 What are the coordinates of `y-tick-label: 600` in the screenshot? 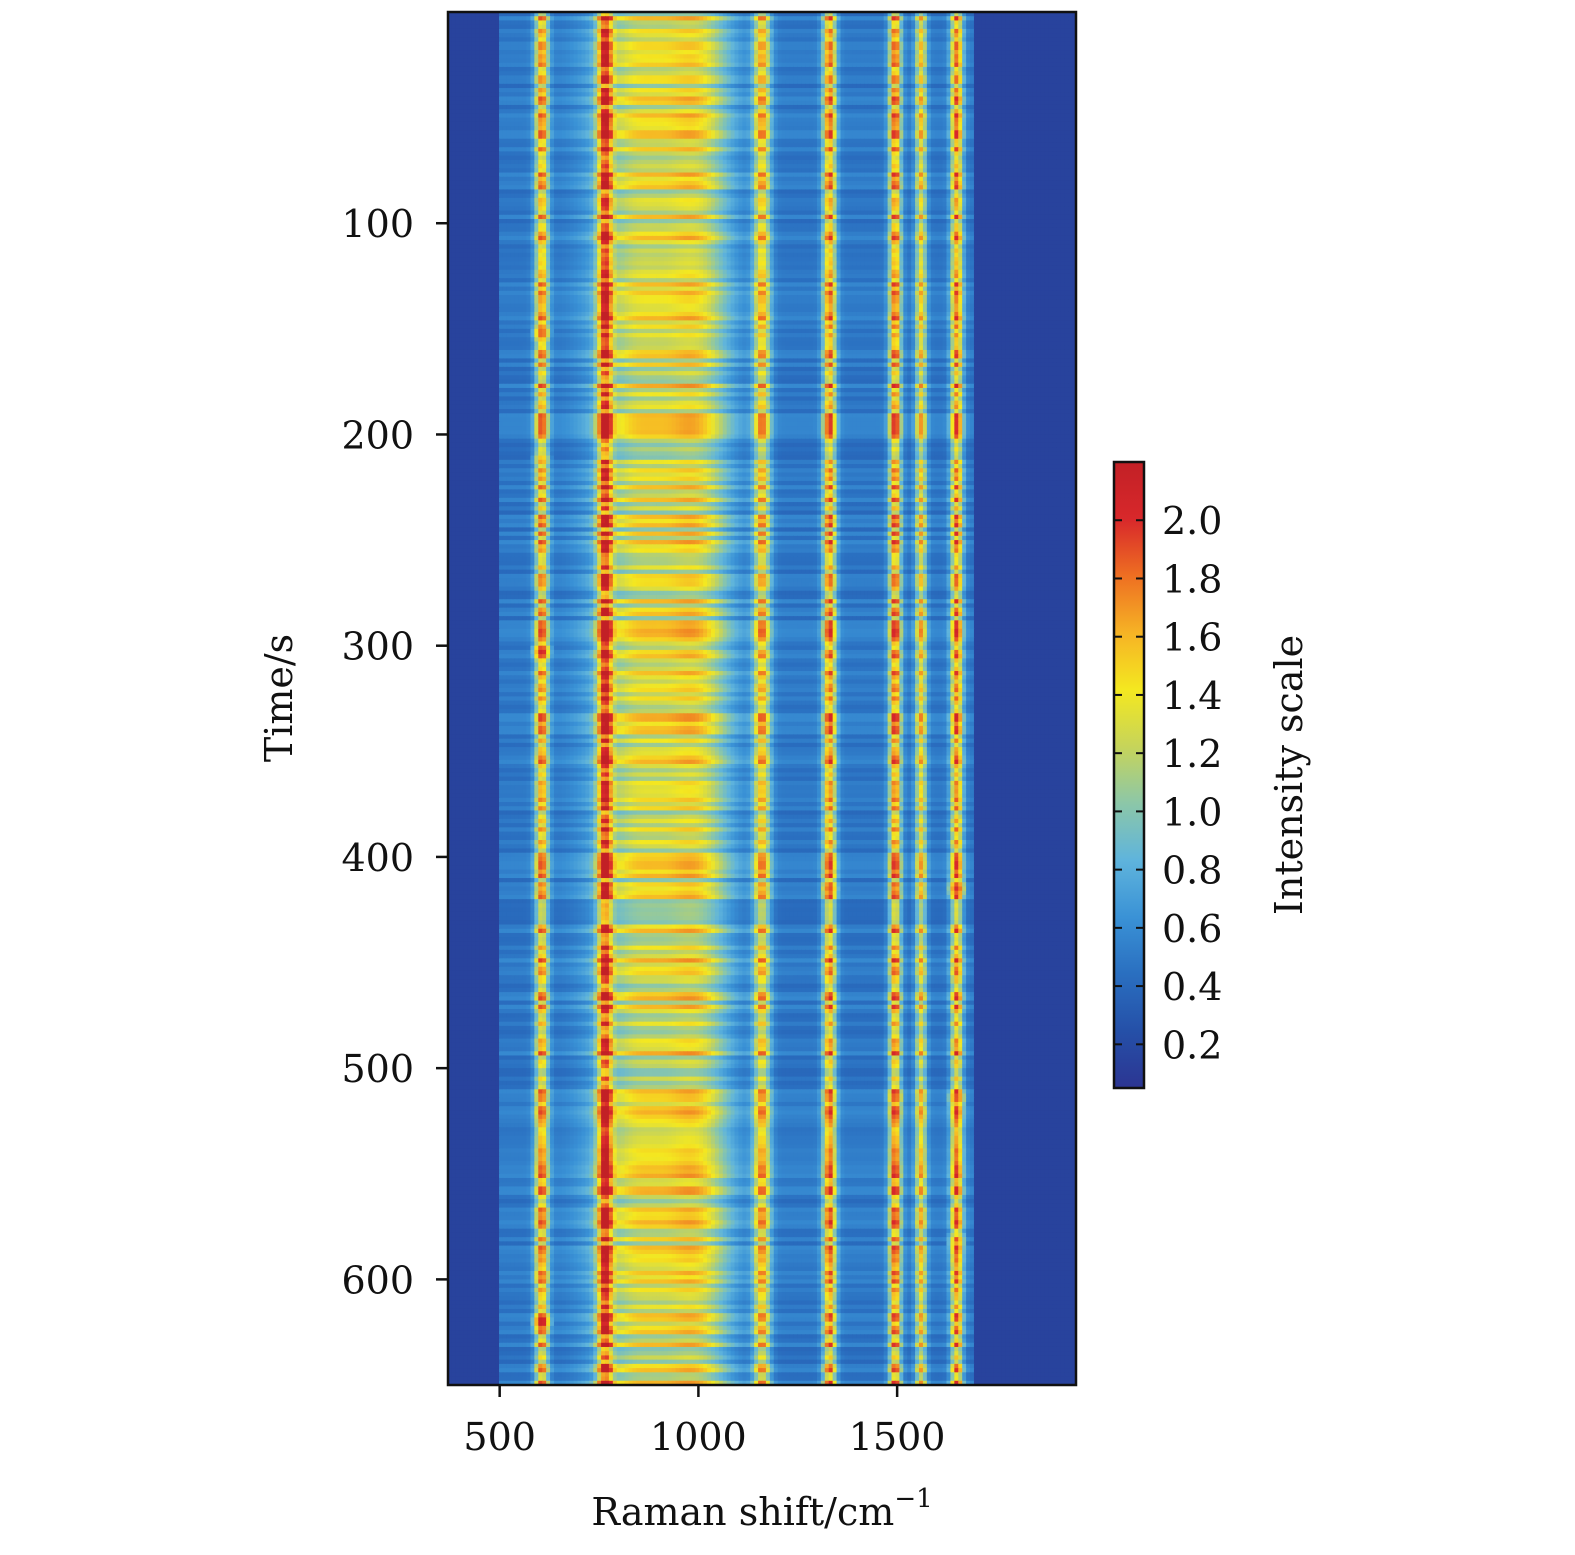 It's located at (377, 1280).